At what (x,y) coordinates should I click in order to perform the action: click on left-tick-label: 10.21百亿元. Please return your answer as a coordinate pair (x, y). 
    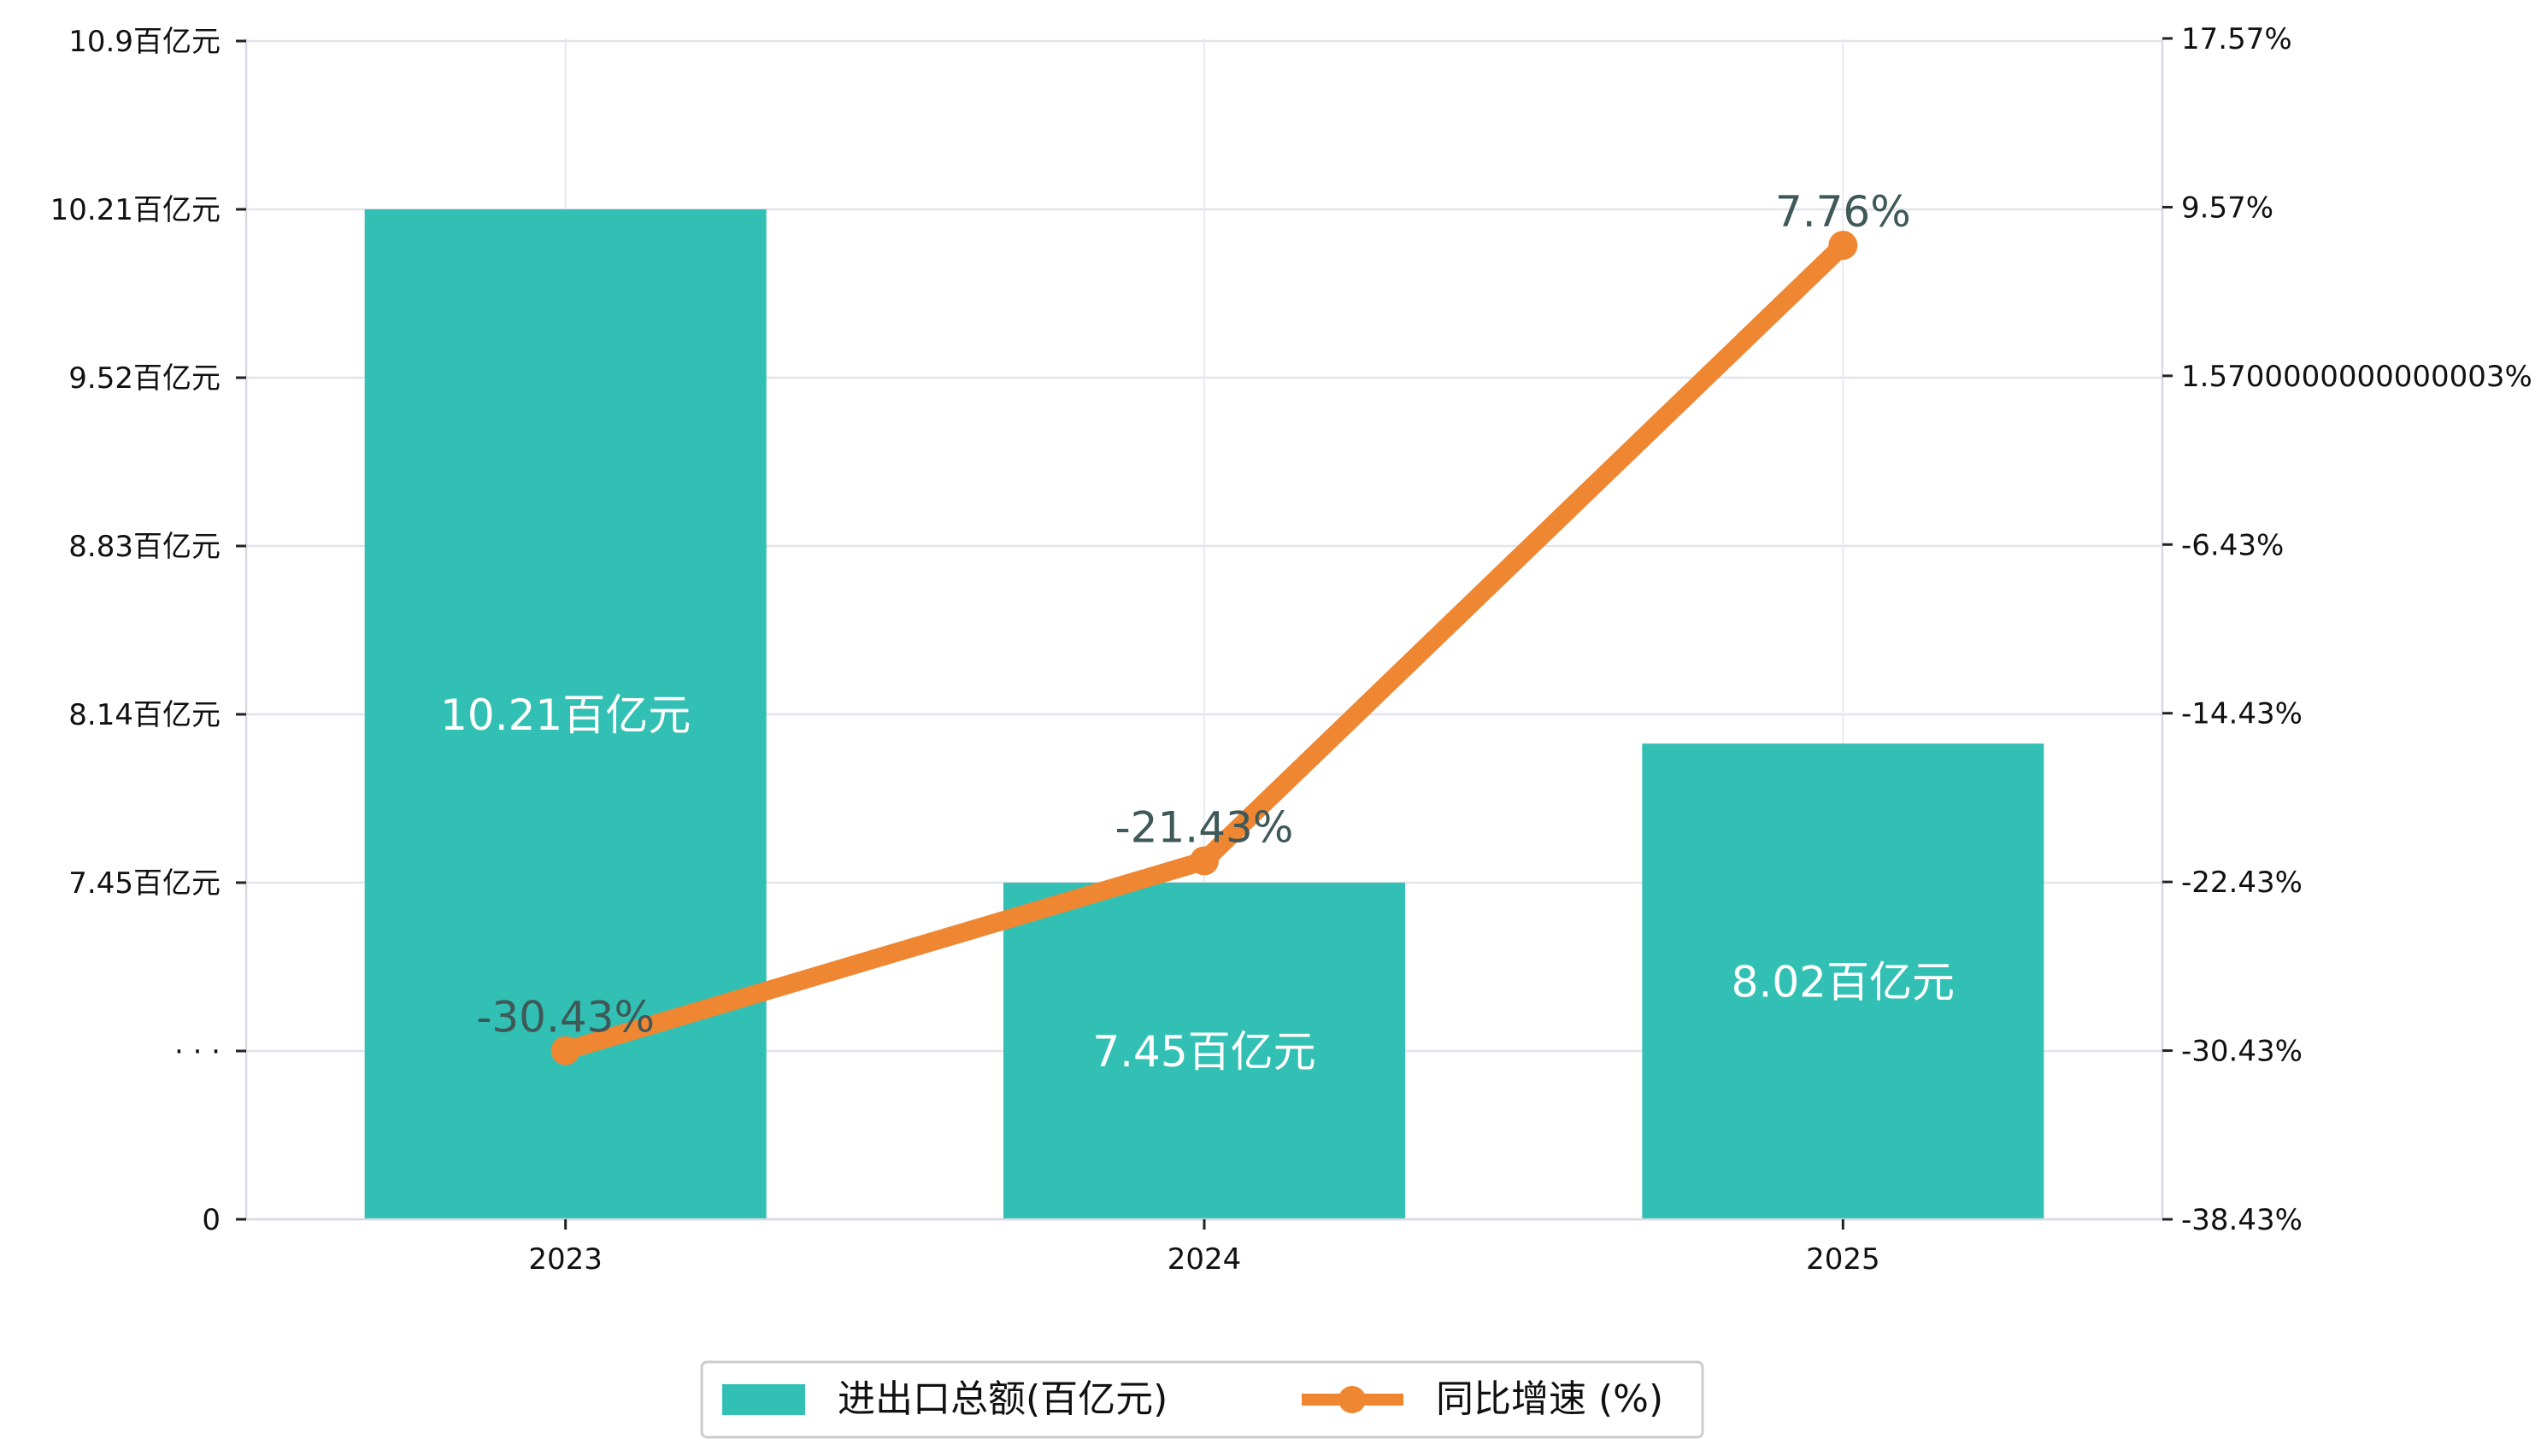
    Looking at the image, I should click on (135, 210).